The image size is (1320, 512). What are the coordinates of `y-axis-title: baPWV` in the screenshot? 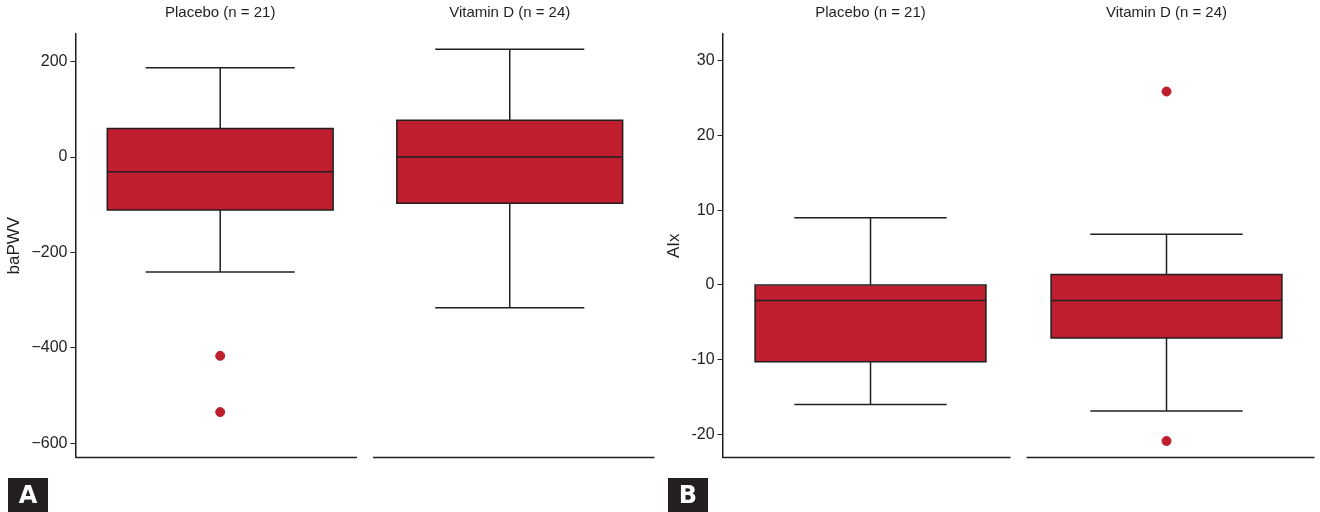 It's located at (13, 245).